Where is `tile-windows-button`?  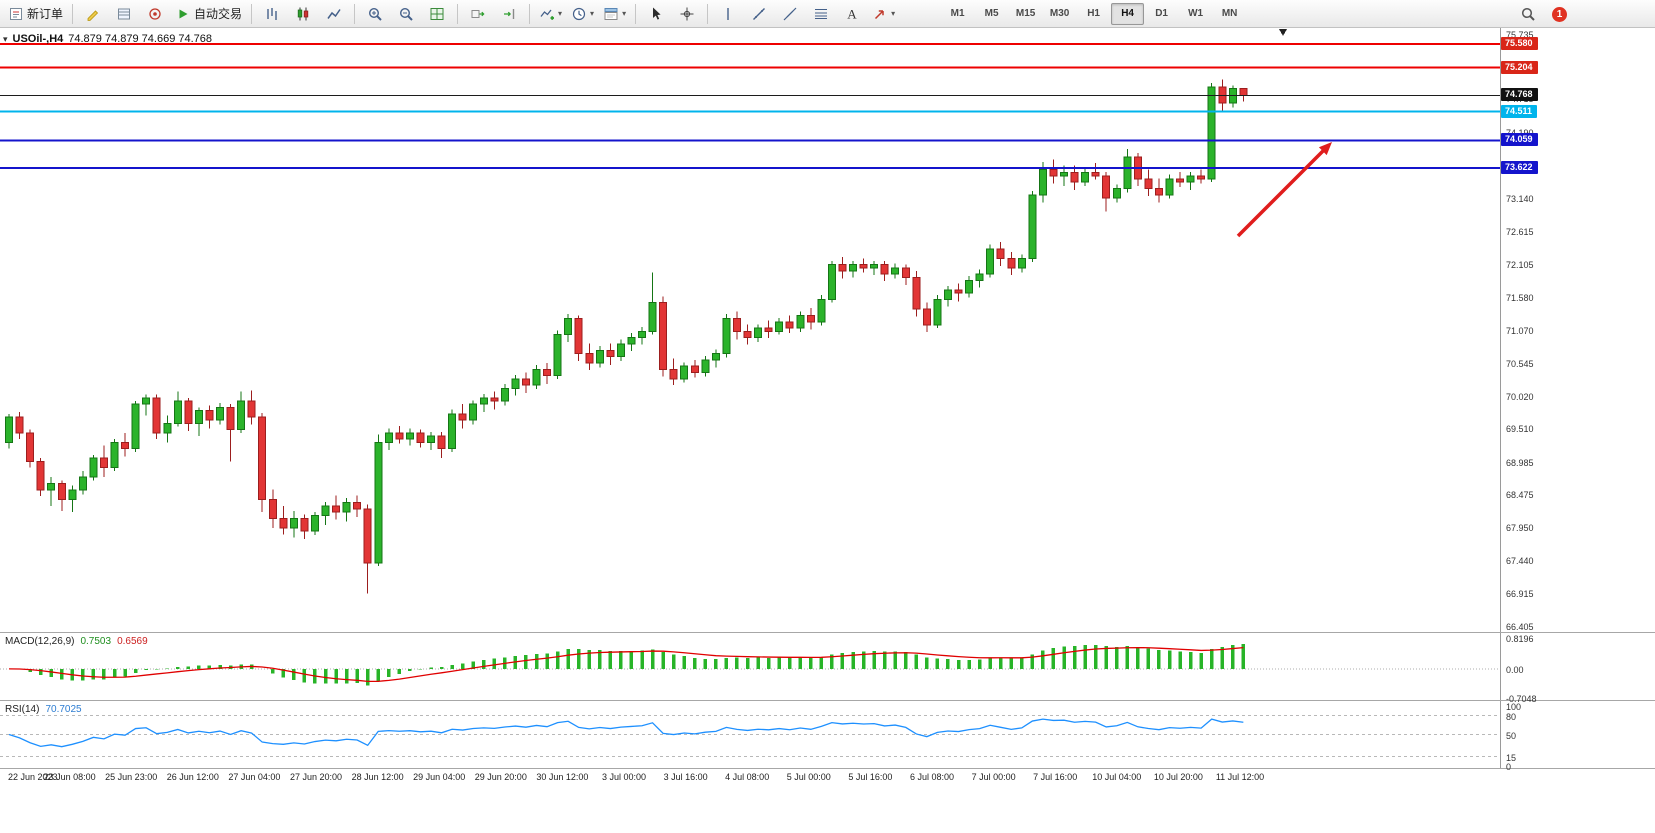 tile-windows-button is located at coordinates (437, 14).